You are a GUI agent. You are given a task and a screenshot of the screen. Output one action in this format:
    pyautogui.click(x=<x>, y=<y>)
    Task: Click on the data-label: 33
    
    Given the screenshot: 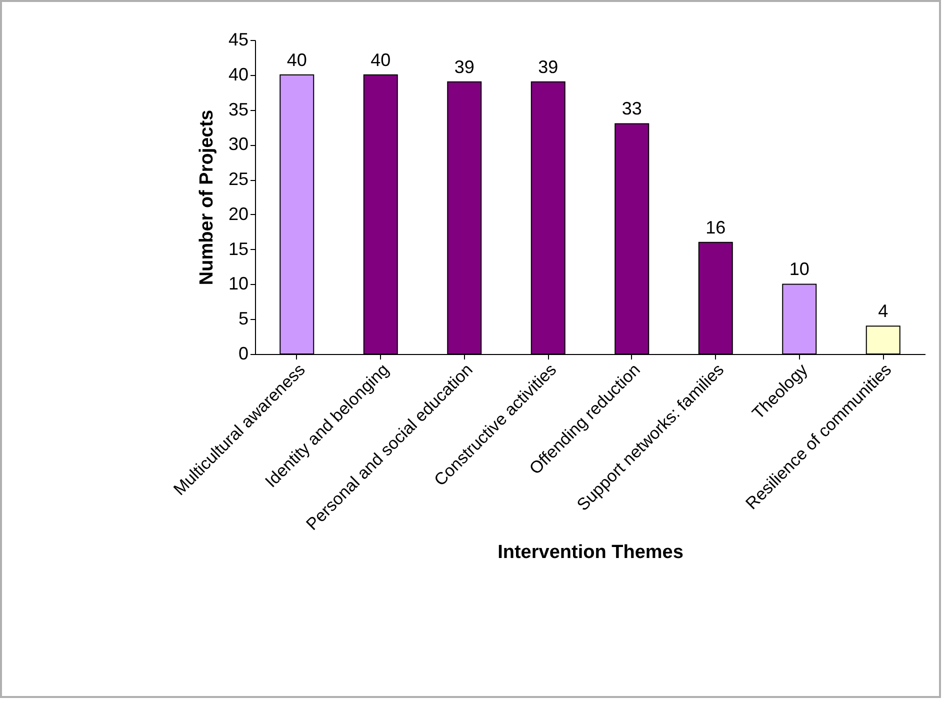 What is the action you would take?
    pyautogui.click(x=632, y=108)
    